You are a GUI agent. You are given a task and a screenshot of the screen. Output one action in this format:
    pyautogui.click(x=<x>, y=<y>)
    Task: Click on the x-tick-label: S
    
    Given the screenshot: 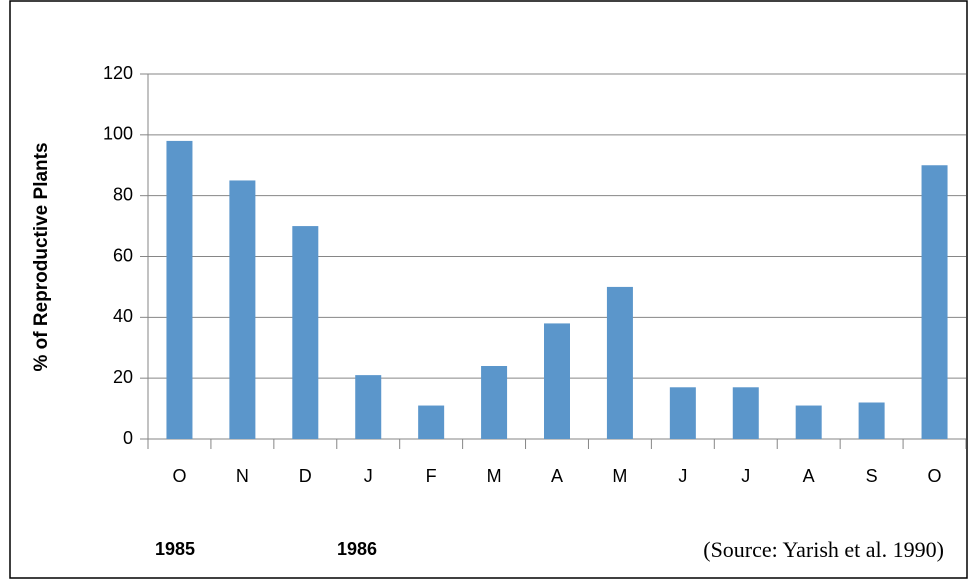 What is the action you would take?
    pyautogui.click(x=872, y=476)
    